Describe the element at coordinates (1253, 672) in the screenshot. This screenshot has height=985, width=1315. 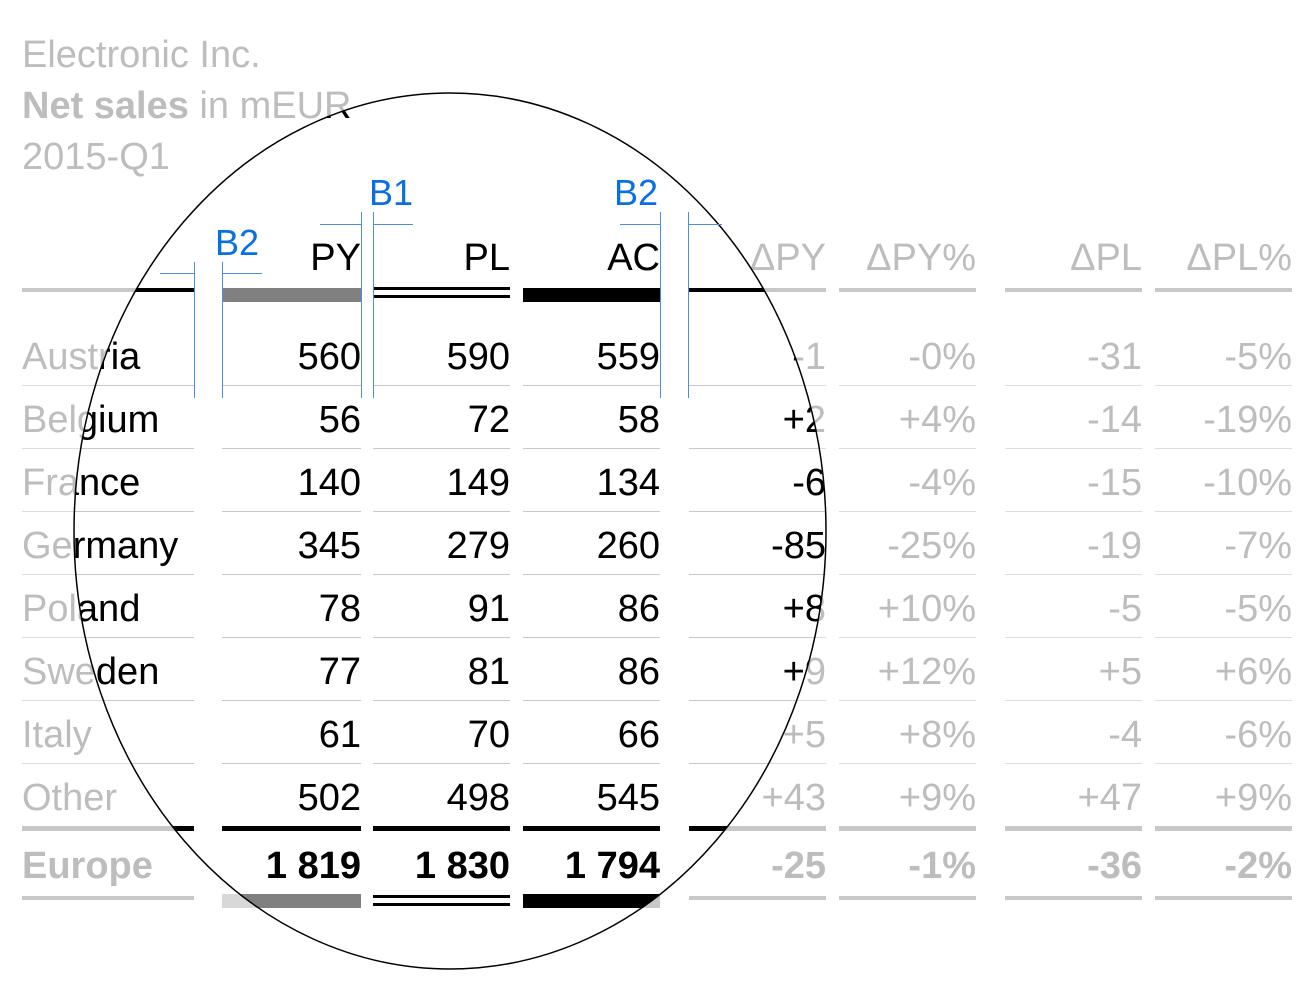
I see `cell-dplp: +6%` at that location.